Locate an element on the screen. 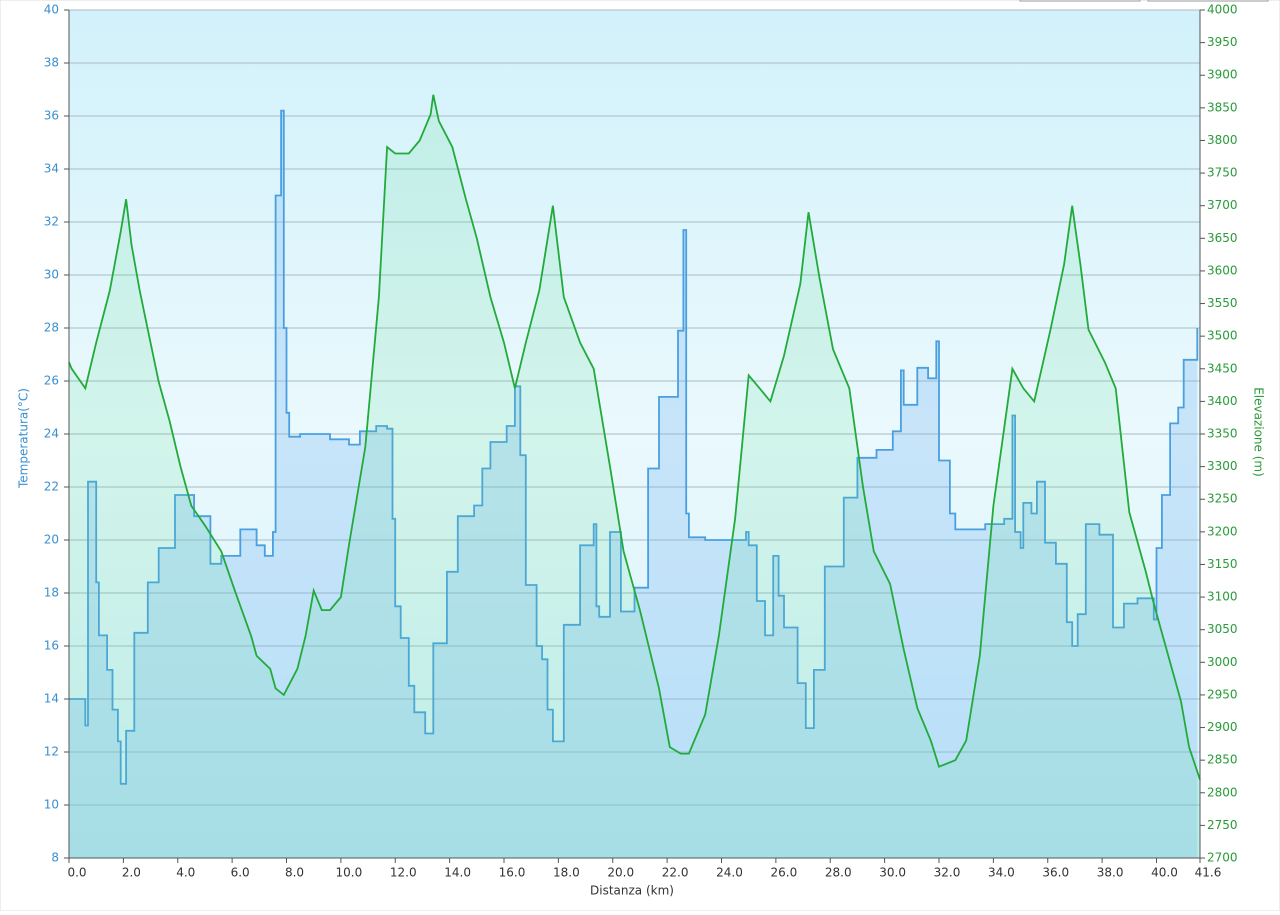  y-tick-label: 34 is located at coordinates (51, 169).